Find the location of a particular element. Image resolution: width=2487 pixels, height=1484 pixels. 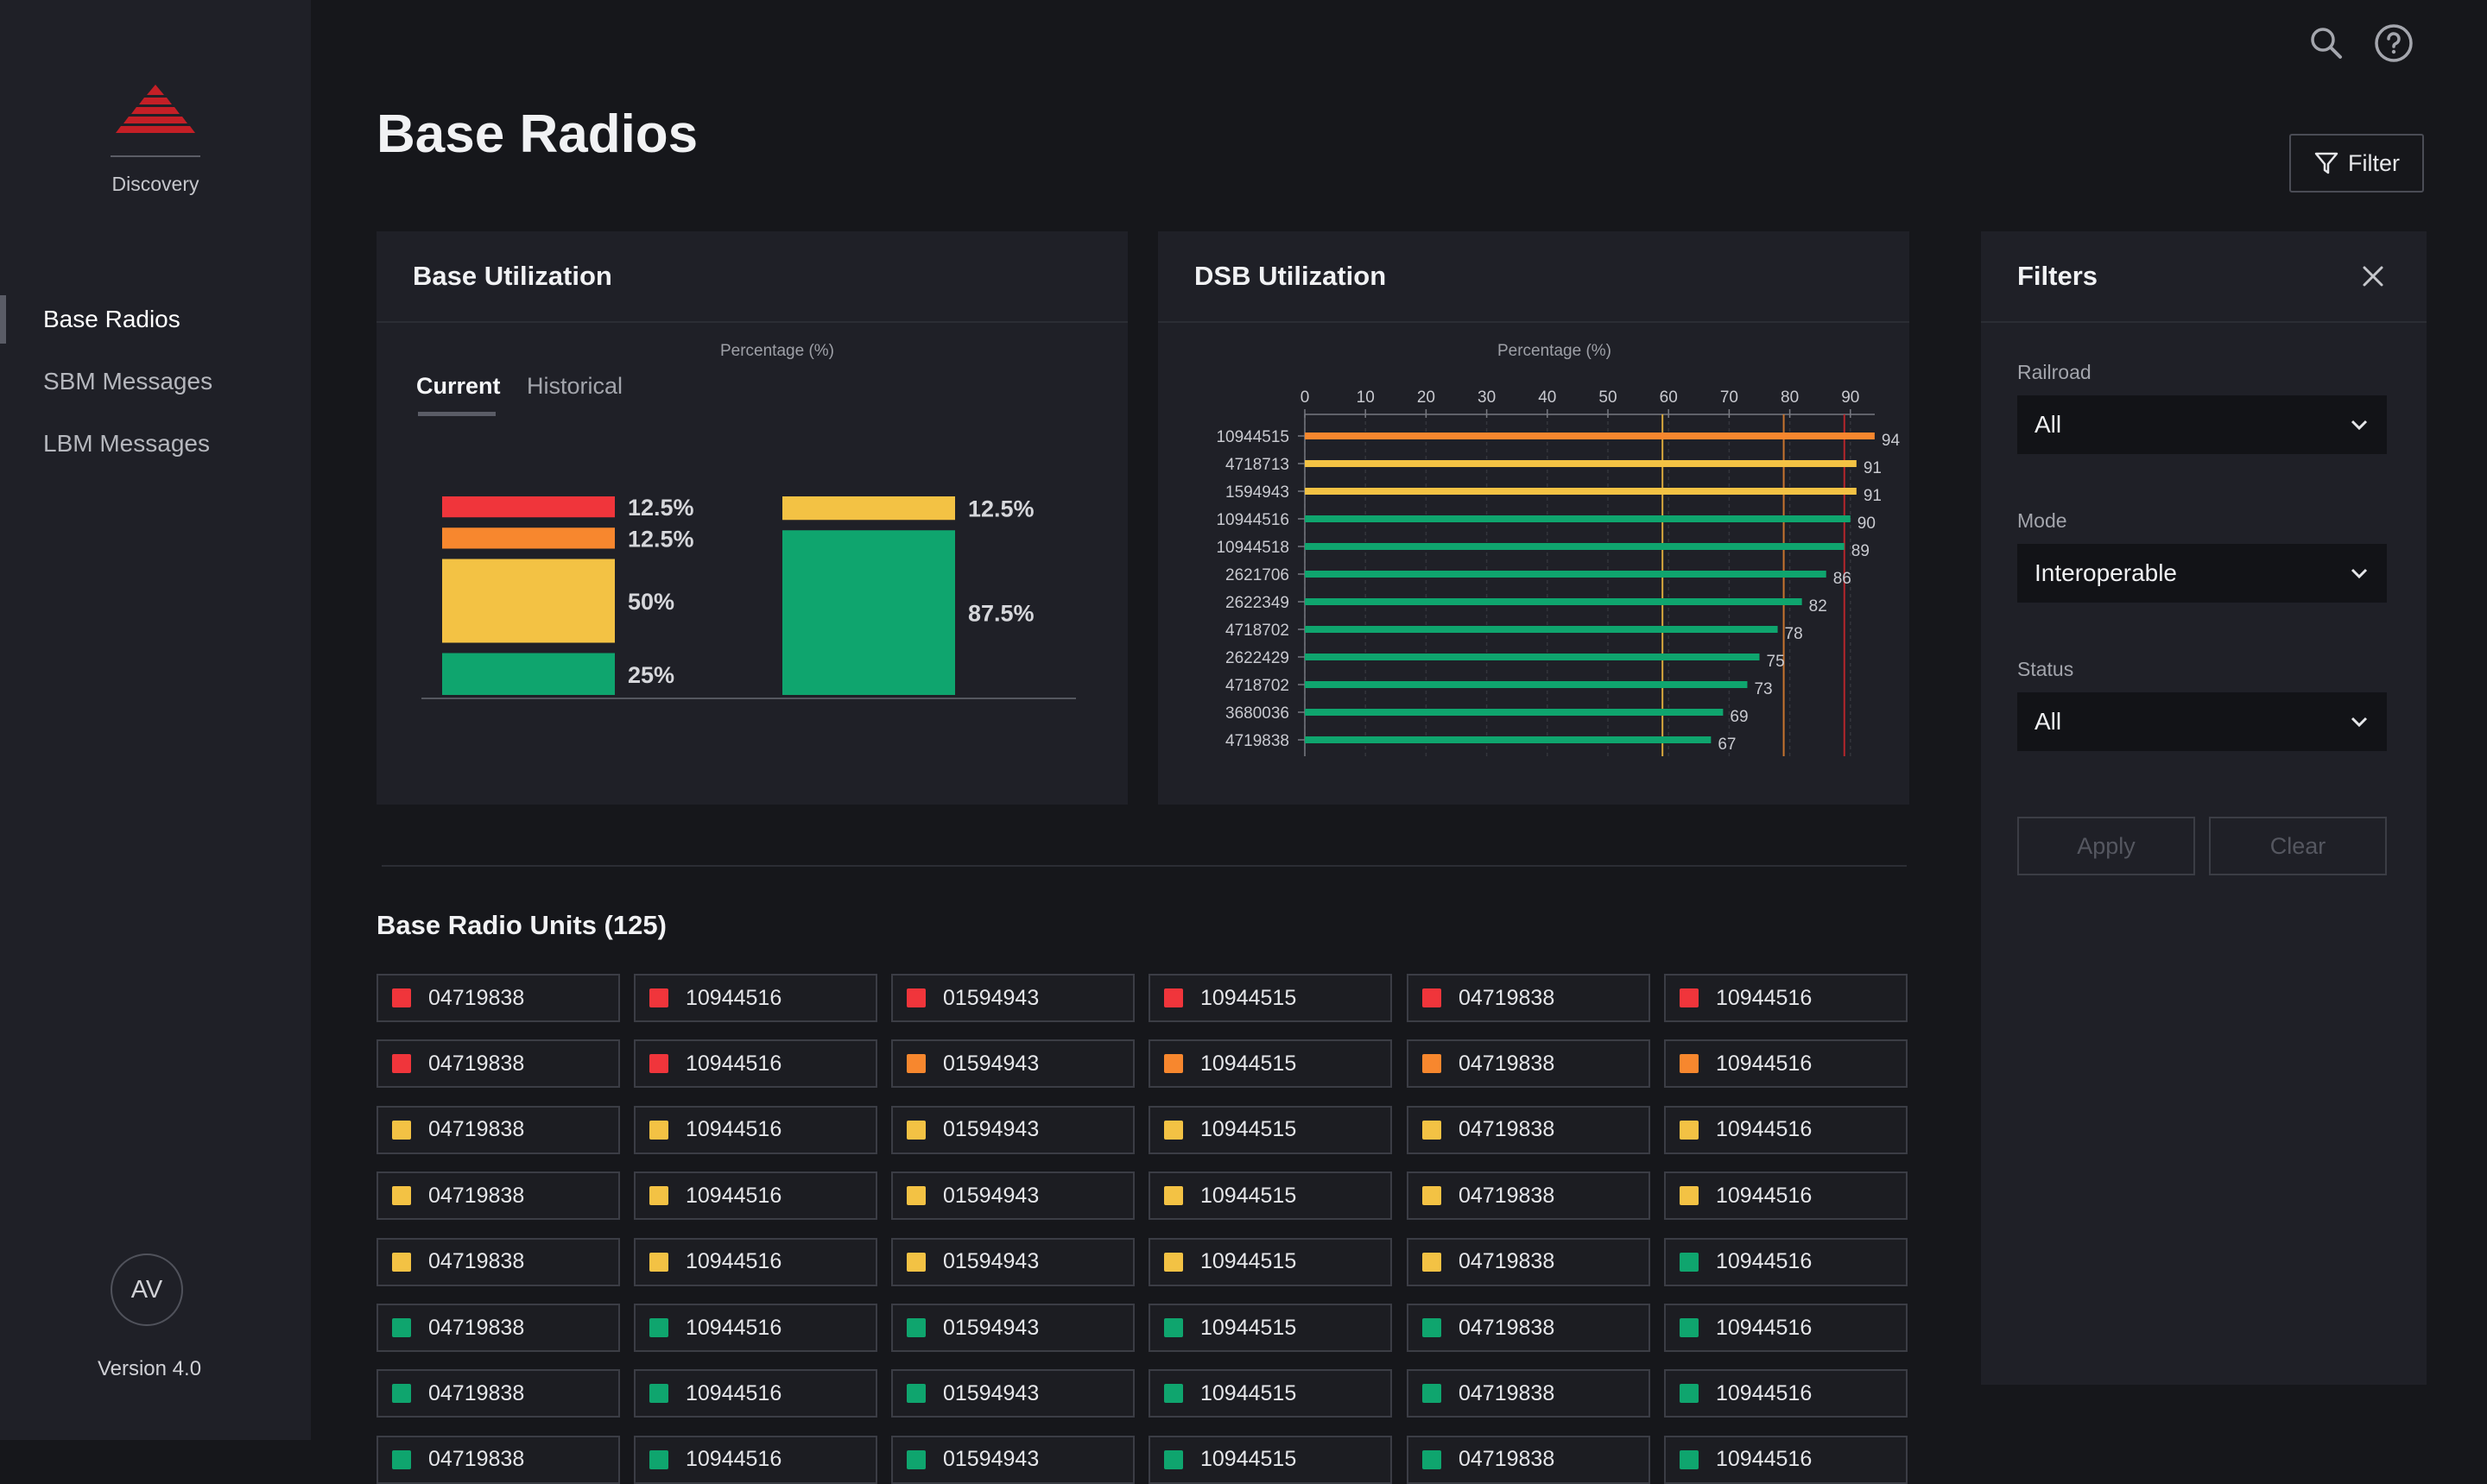

nav-active-indicator is located at coordinates (3, 319).